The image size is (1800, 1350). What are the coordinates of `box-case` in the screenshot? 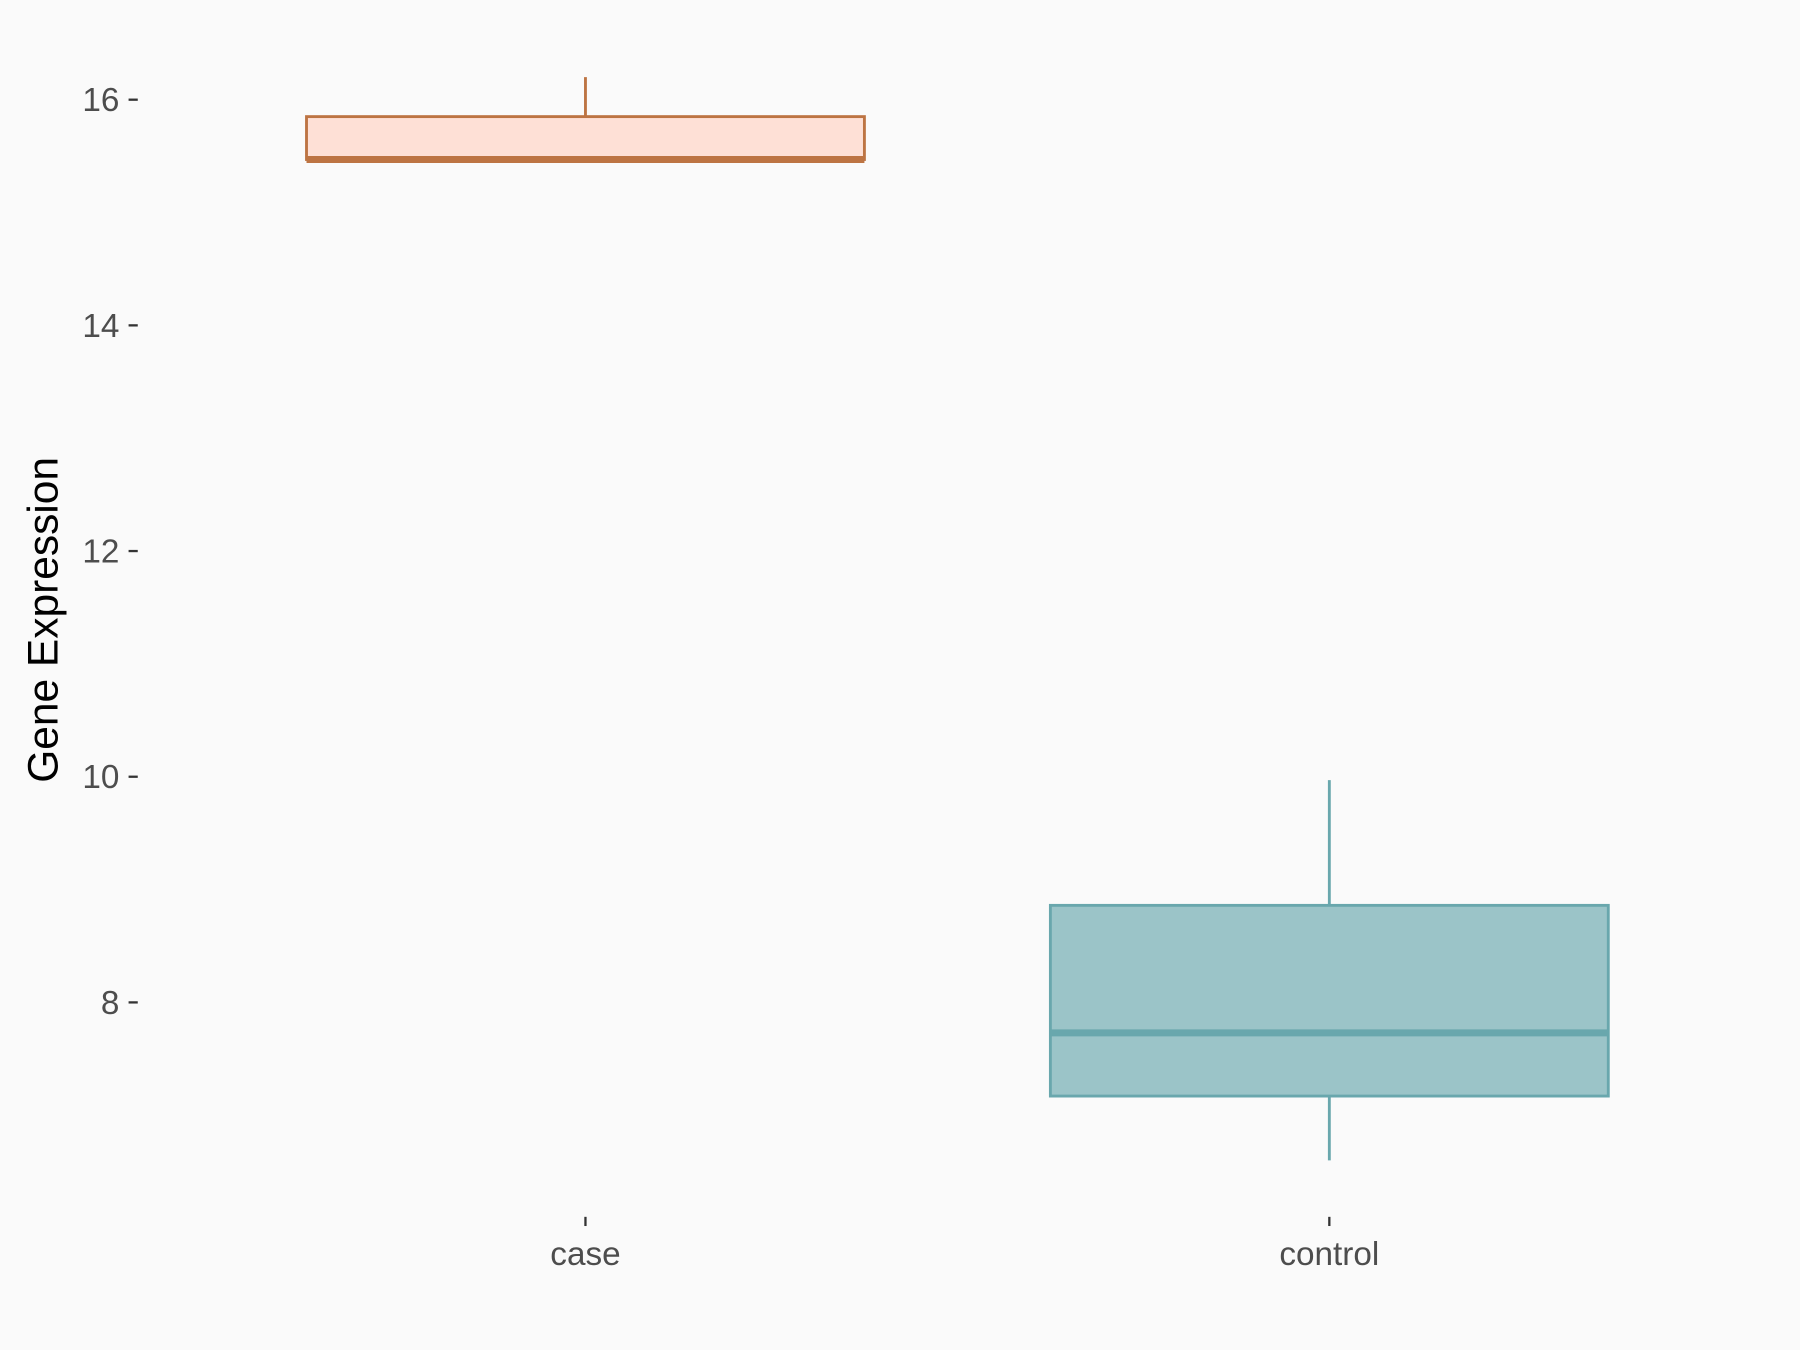 It's located at (585, 120).